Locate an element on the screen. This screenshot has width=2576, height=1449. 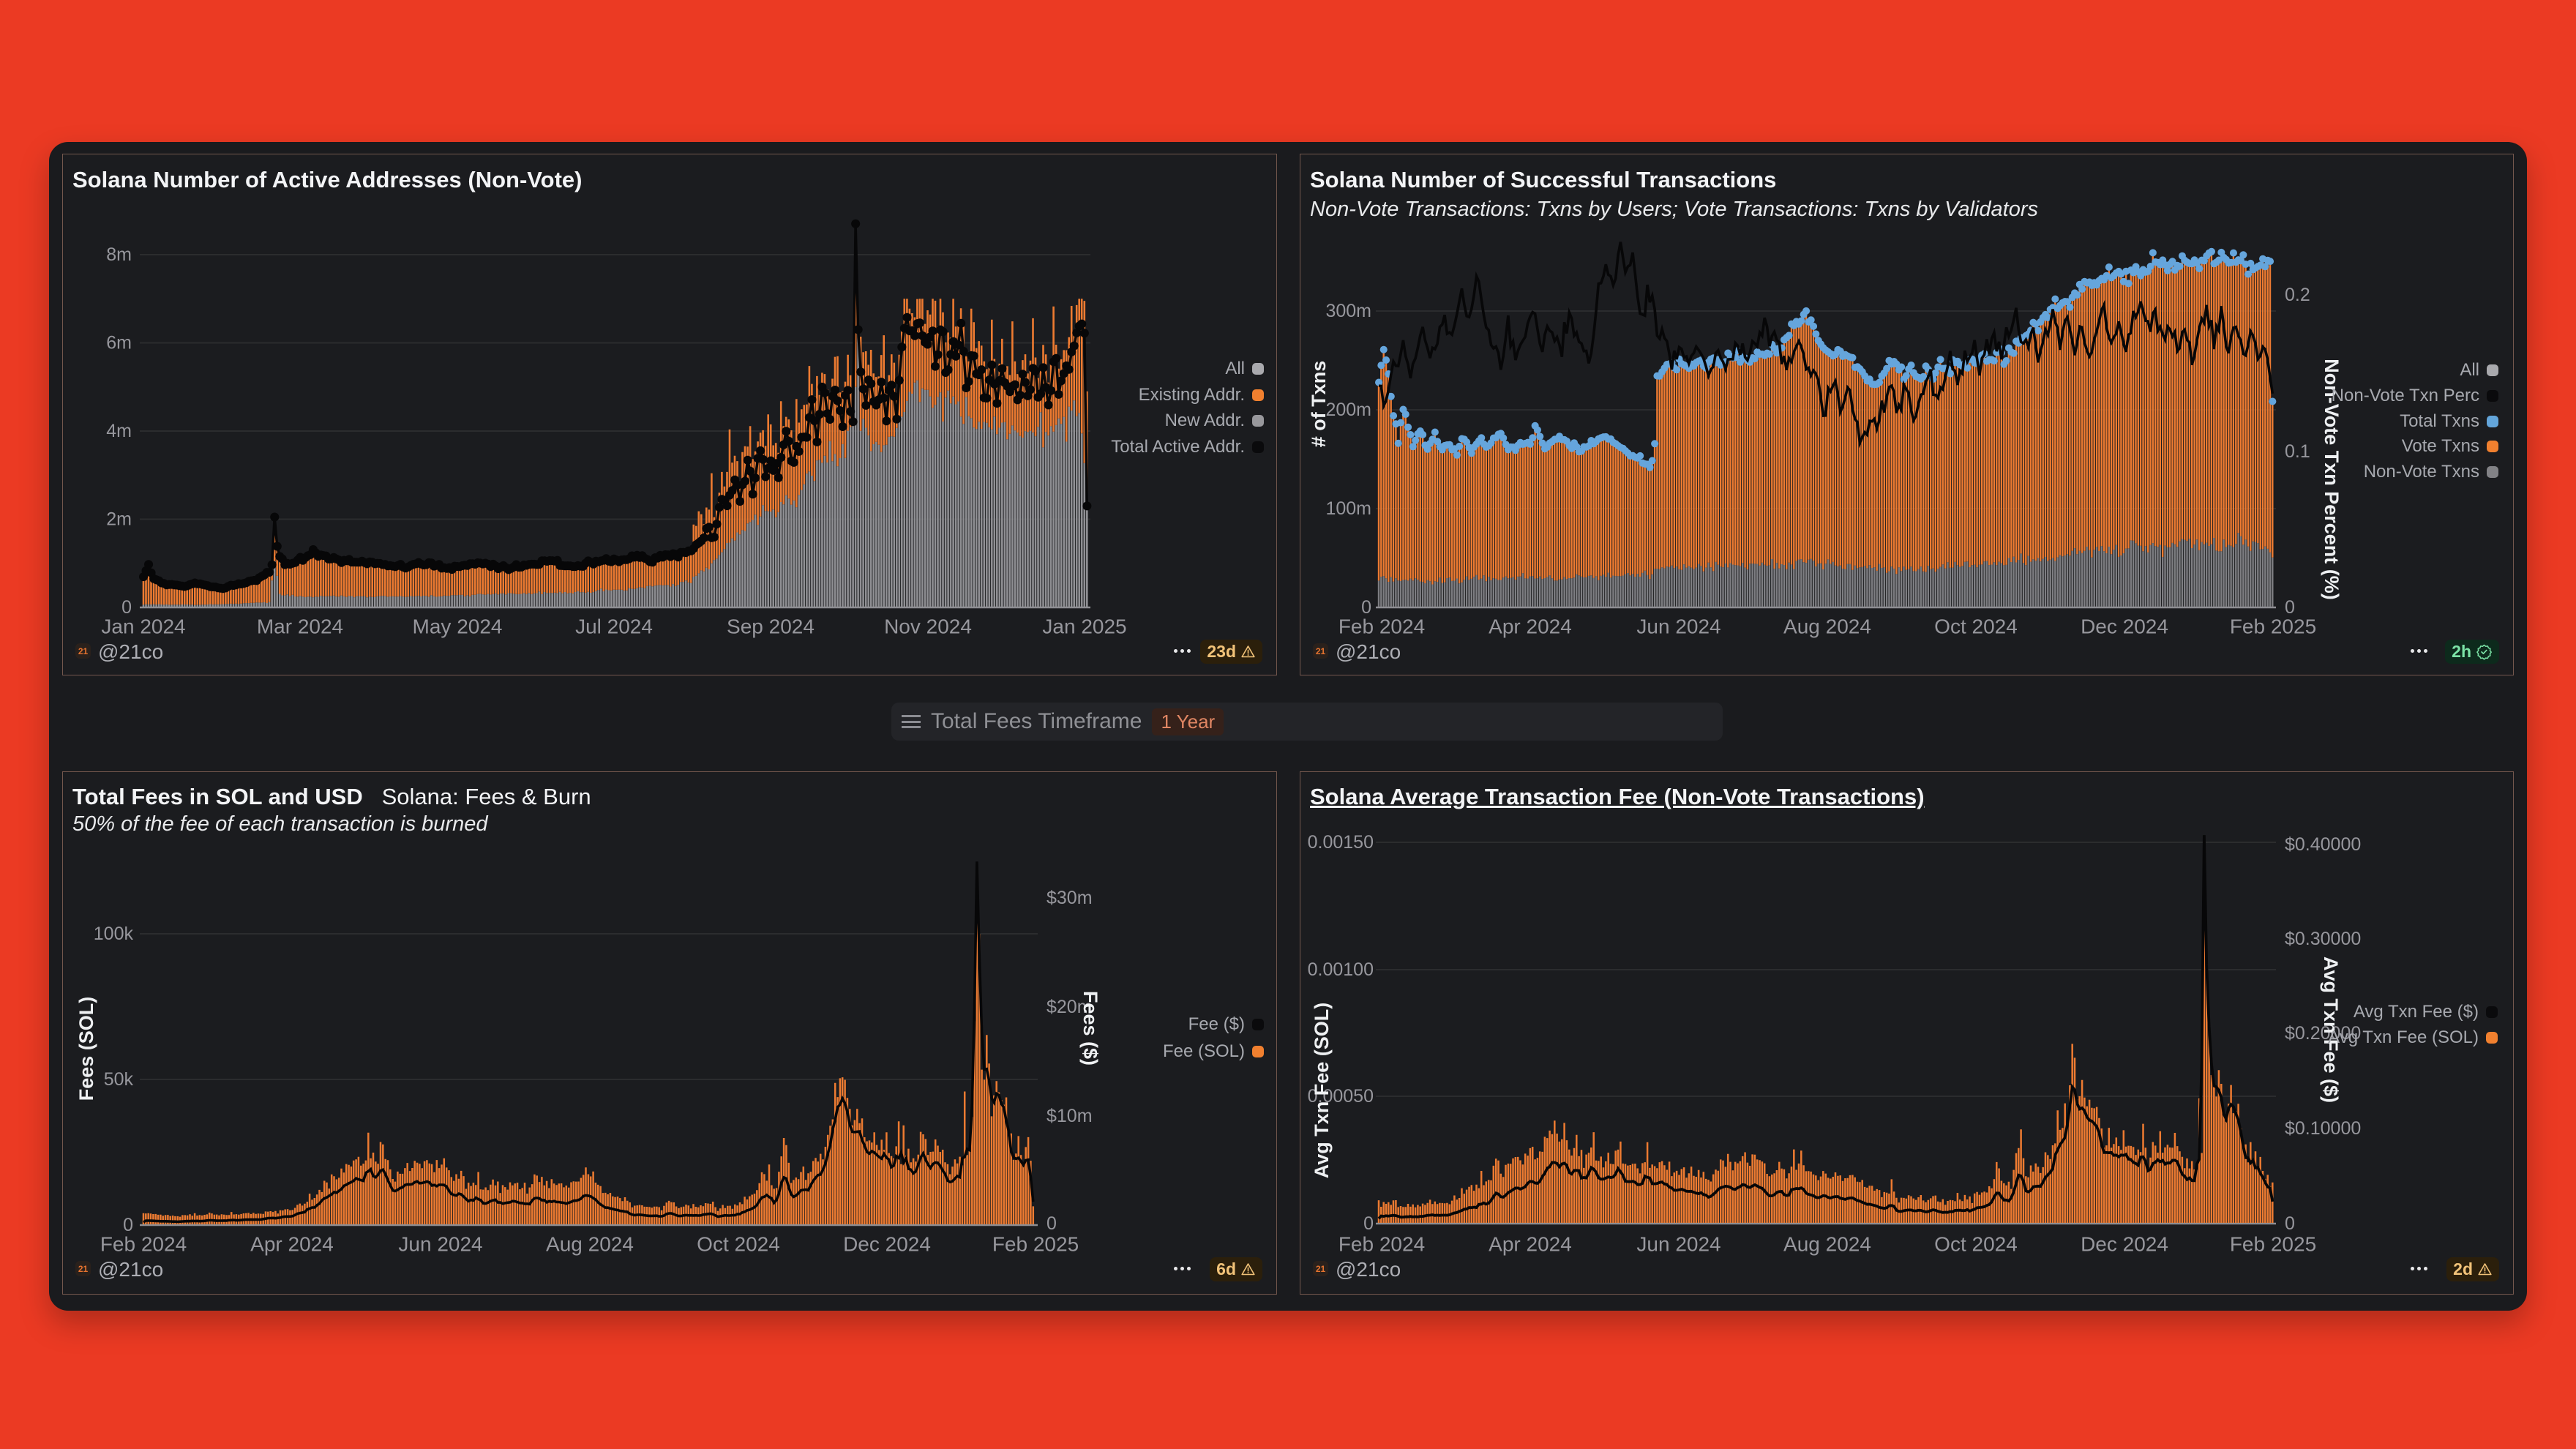
svg-text: 8m is located at coordinates (119, 254).